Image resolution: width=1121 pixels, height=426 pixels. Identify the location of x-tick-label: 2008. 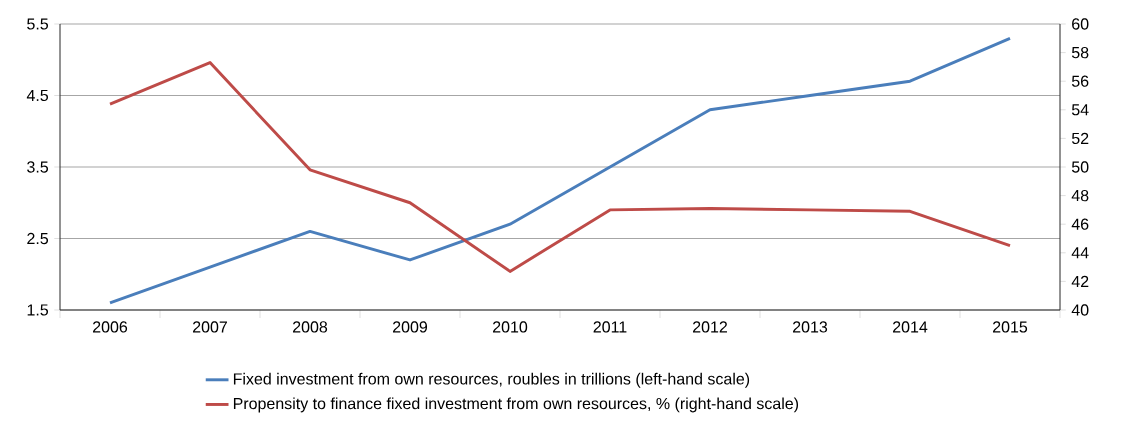
(310, 327).